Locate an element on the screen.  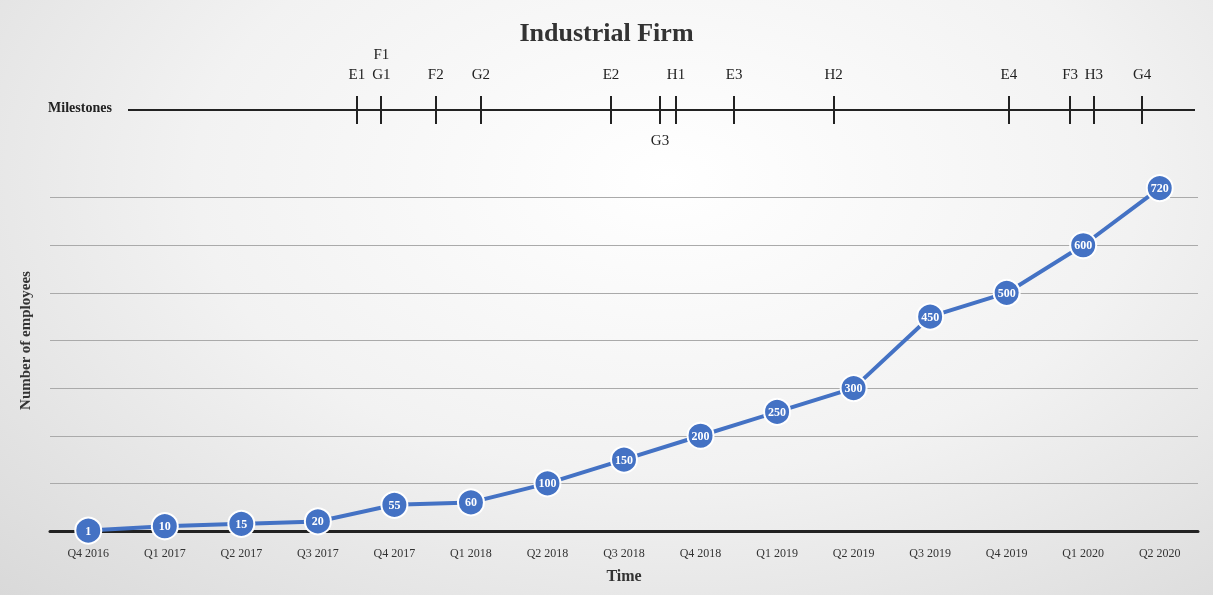
x-tick-label: Q3 2019 is located at coordinates (930, 553).